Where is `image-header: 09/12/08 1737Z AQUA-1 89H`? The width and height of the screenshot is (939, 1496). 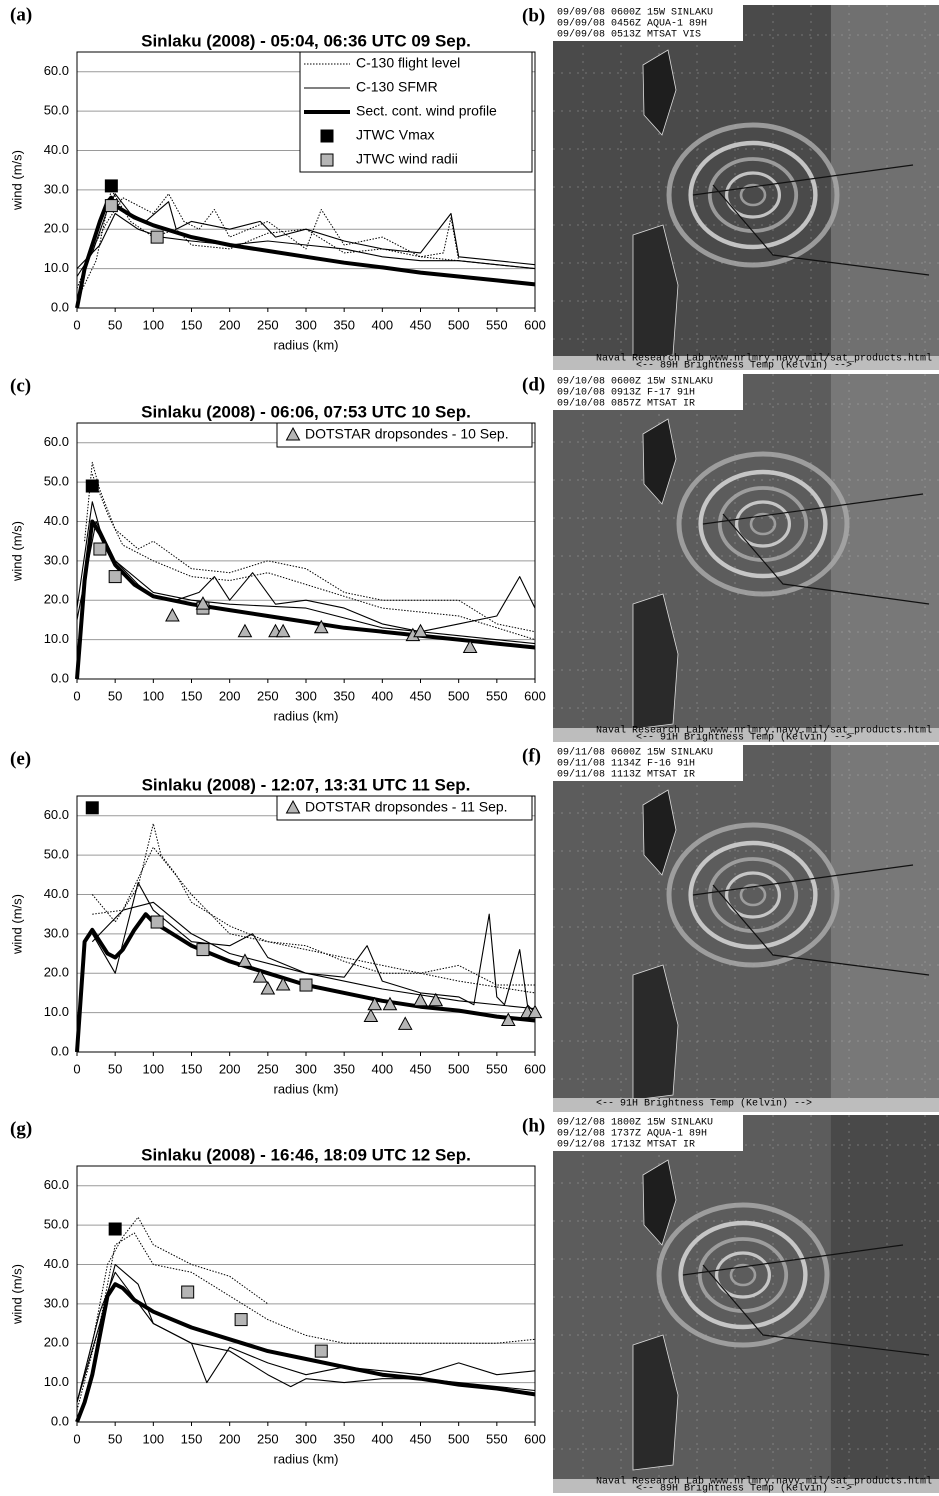 image-header: 09/12/08 1737Z AQUA-1 89H is located at coordinates (632, 1134).